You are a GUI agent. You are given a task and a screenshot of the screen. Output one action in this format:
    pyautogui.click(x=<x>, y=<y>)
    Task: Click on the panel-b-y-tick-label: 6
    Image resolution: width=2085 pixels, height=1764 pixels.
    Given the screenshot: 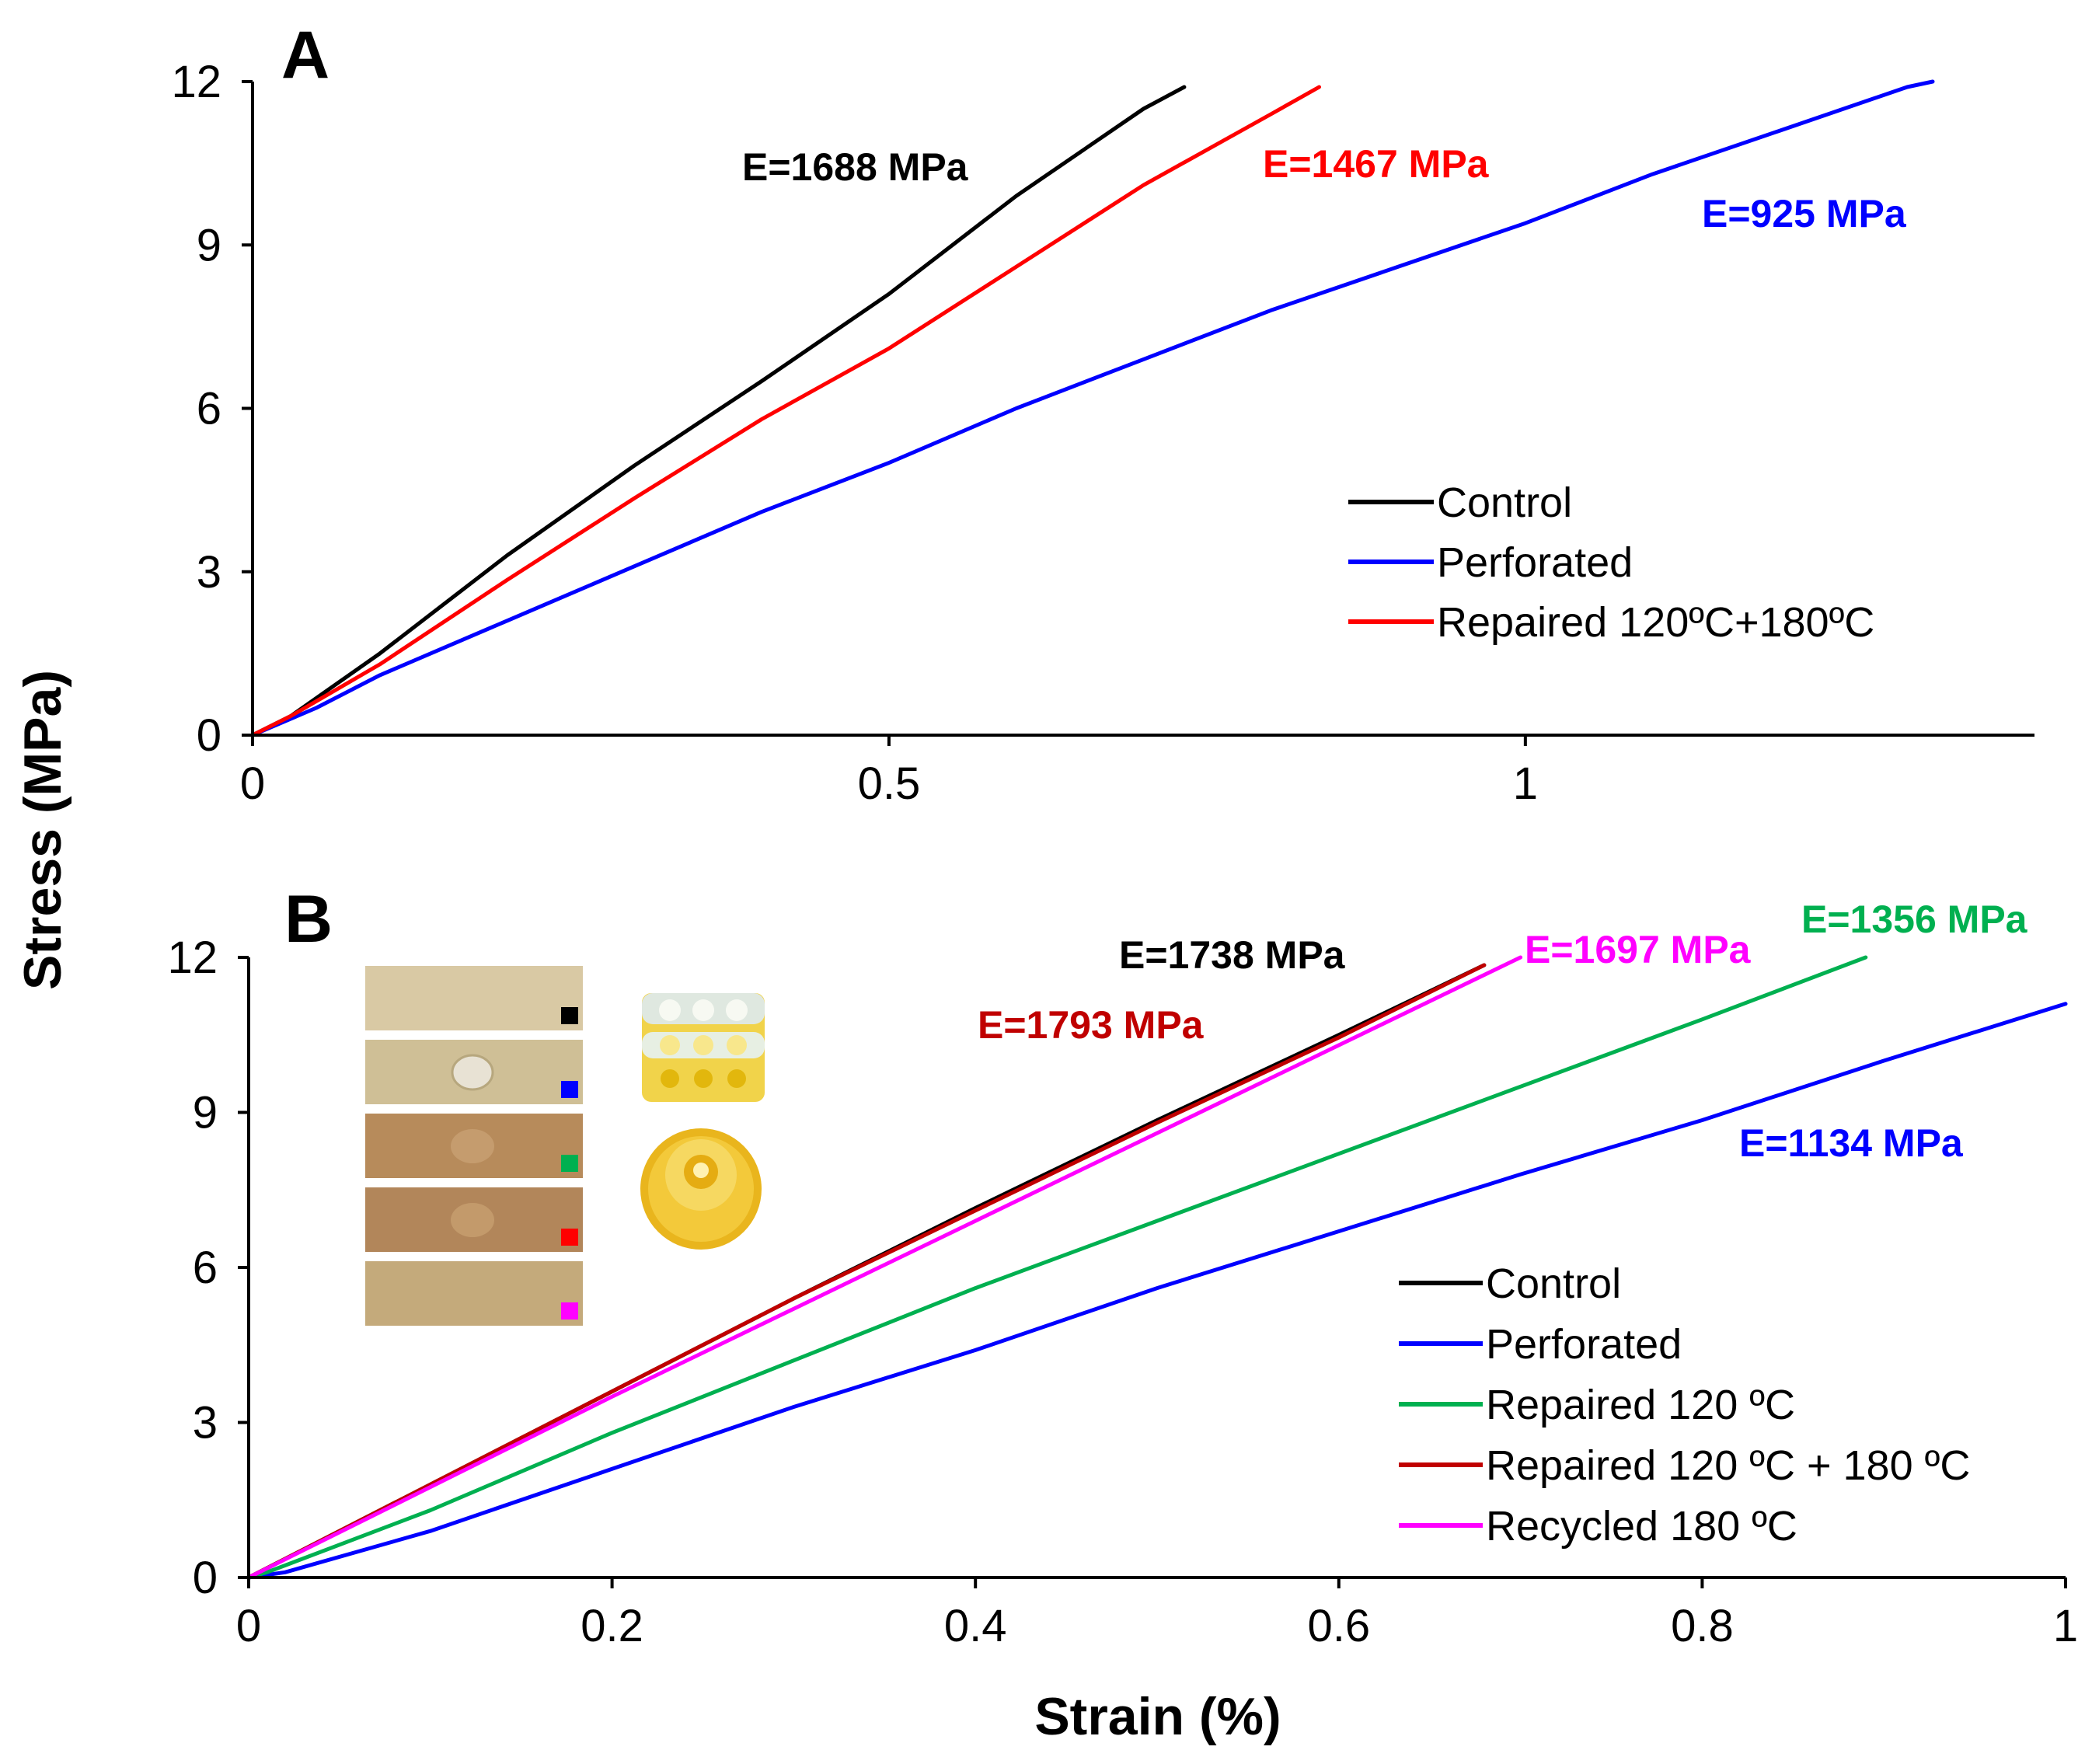 What is the action you would take?
    pyautogui.click(x=205, y=1268)
    